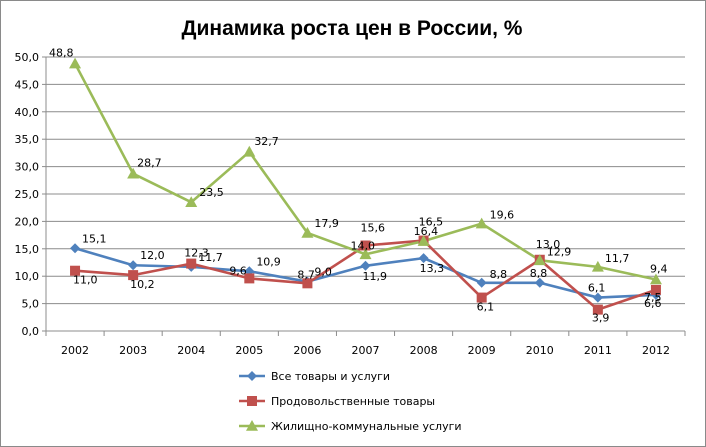 The image size is (706, 447). Describe the element at coordinates (432, 268) in the screenshot. I see `data-label: 13,3` at that location.